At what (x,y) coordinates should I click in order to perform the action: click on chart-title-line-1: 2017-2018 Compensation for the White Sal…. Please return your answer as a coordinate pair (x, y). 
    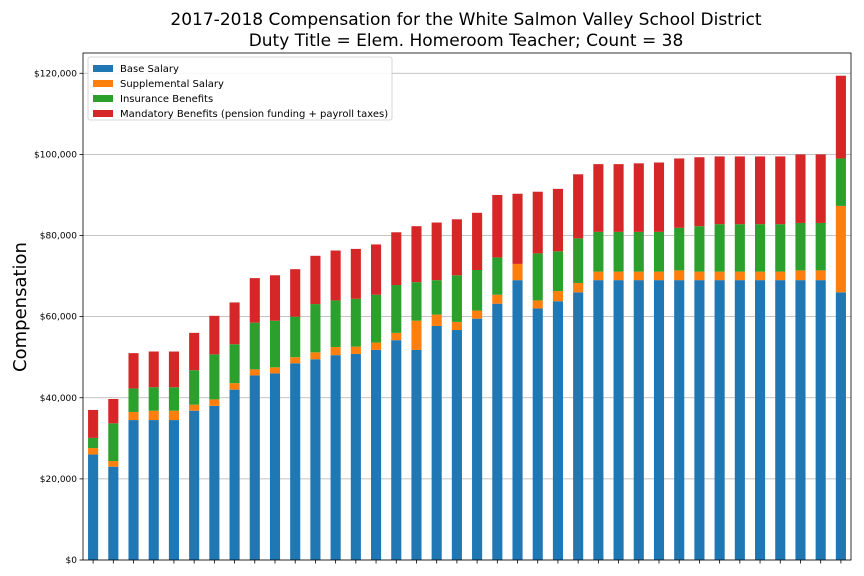
    Looking at the image, I should click on (465, 20).